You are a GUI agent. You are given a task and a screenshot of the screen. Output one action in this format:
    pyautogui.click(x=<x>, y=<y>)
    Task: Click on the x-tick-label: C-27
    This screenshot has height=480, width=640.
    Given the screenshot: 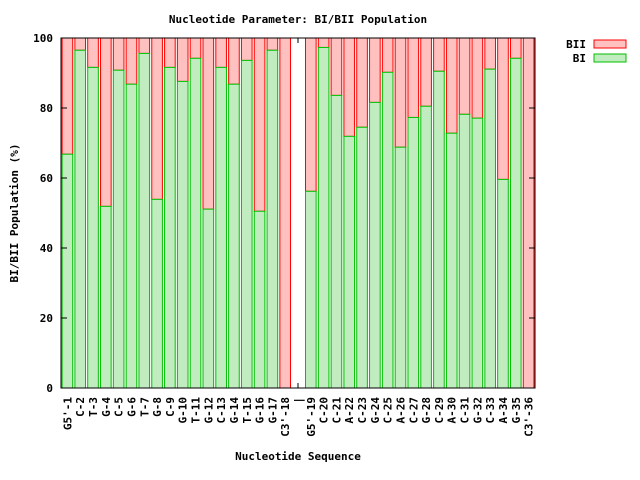 What is the action you would take?
    pyautogui.click(x=413, y=410)
    